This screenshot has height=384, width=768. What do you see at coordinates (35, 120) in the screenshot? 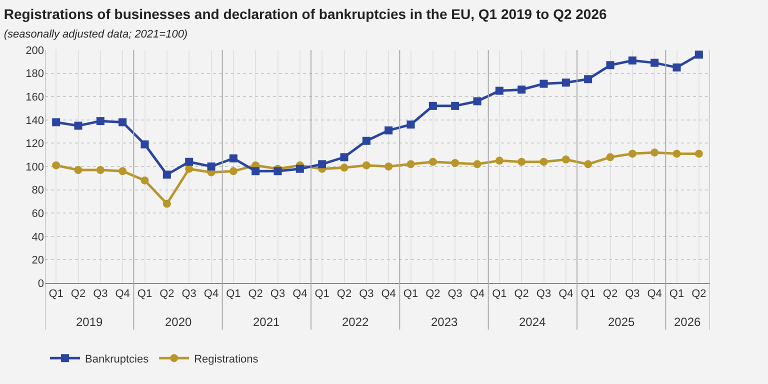
I see `y-tick-label: 140` at bounding box center [35, 120].